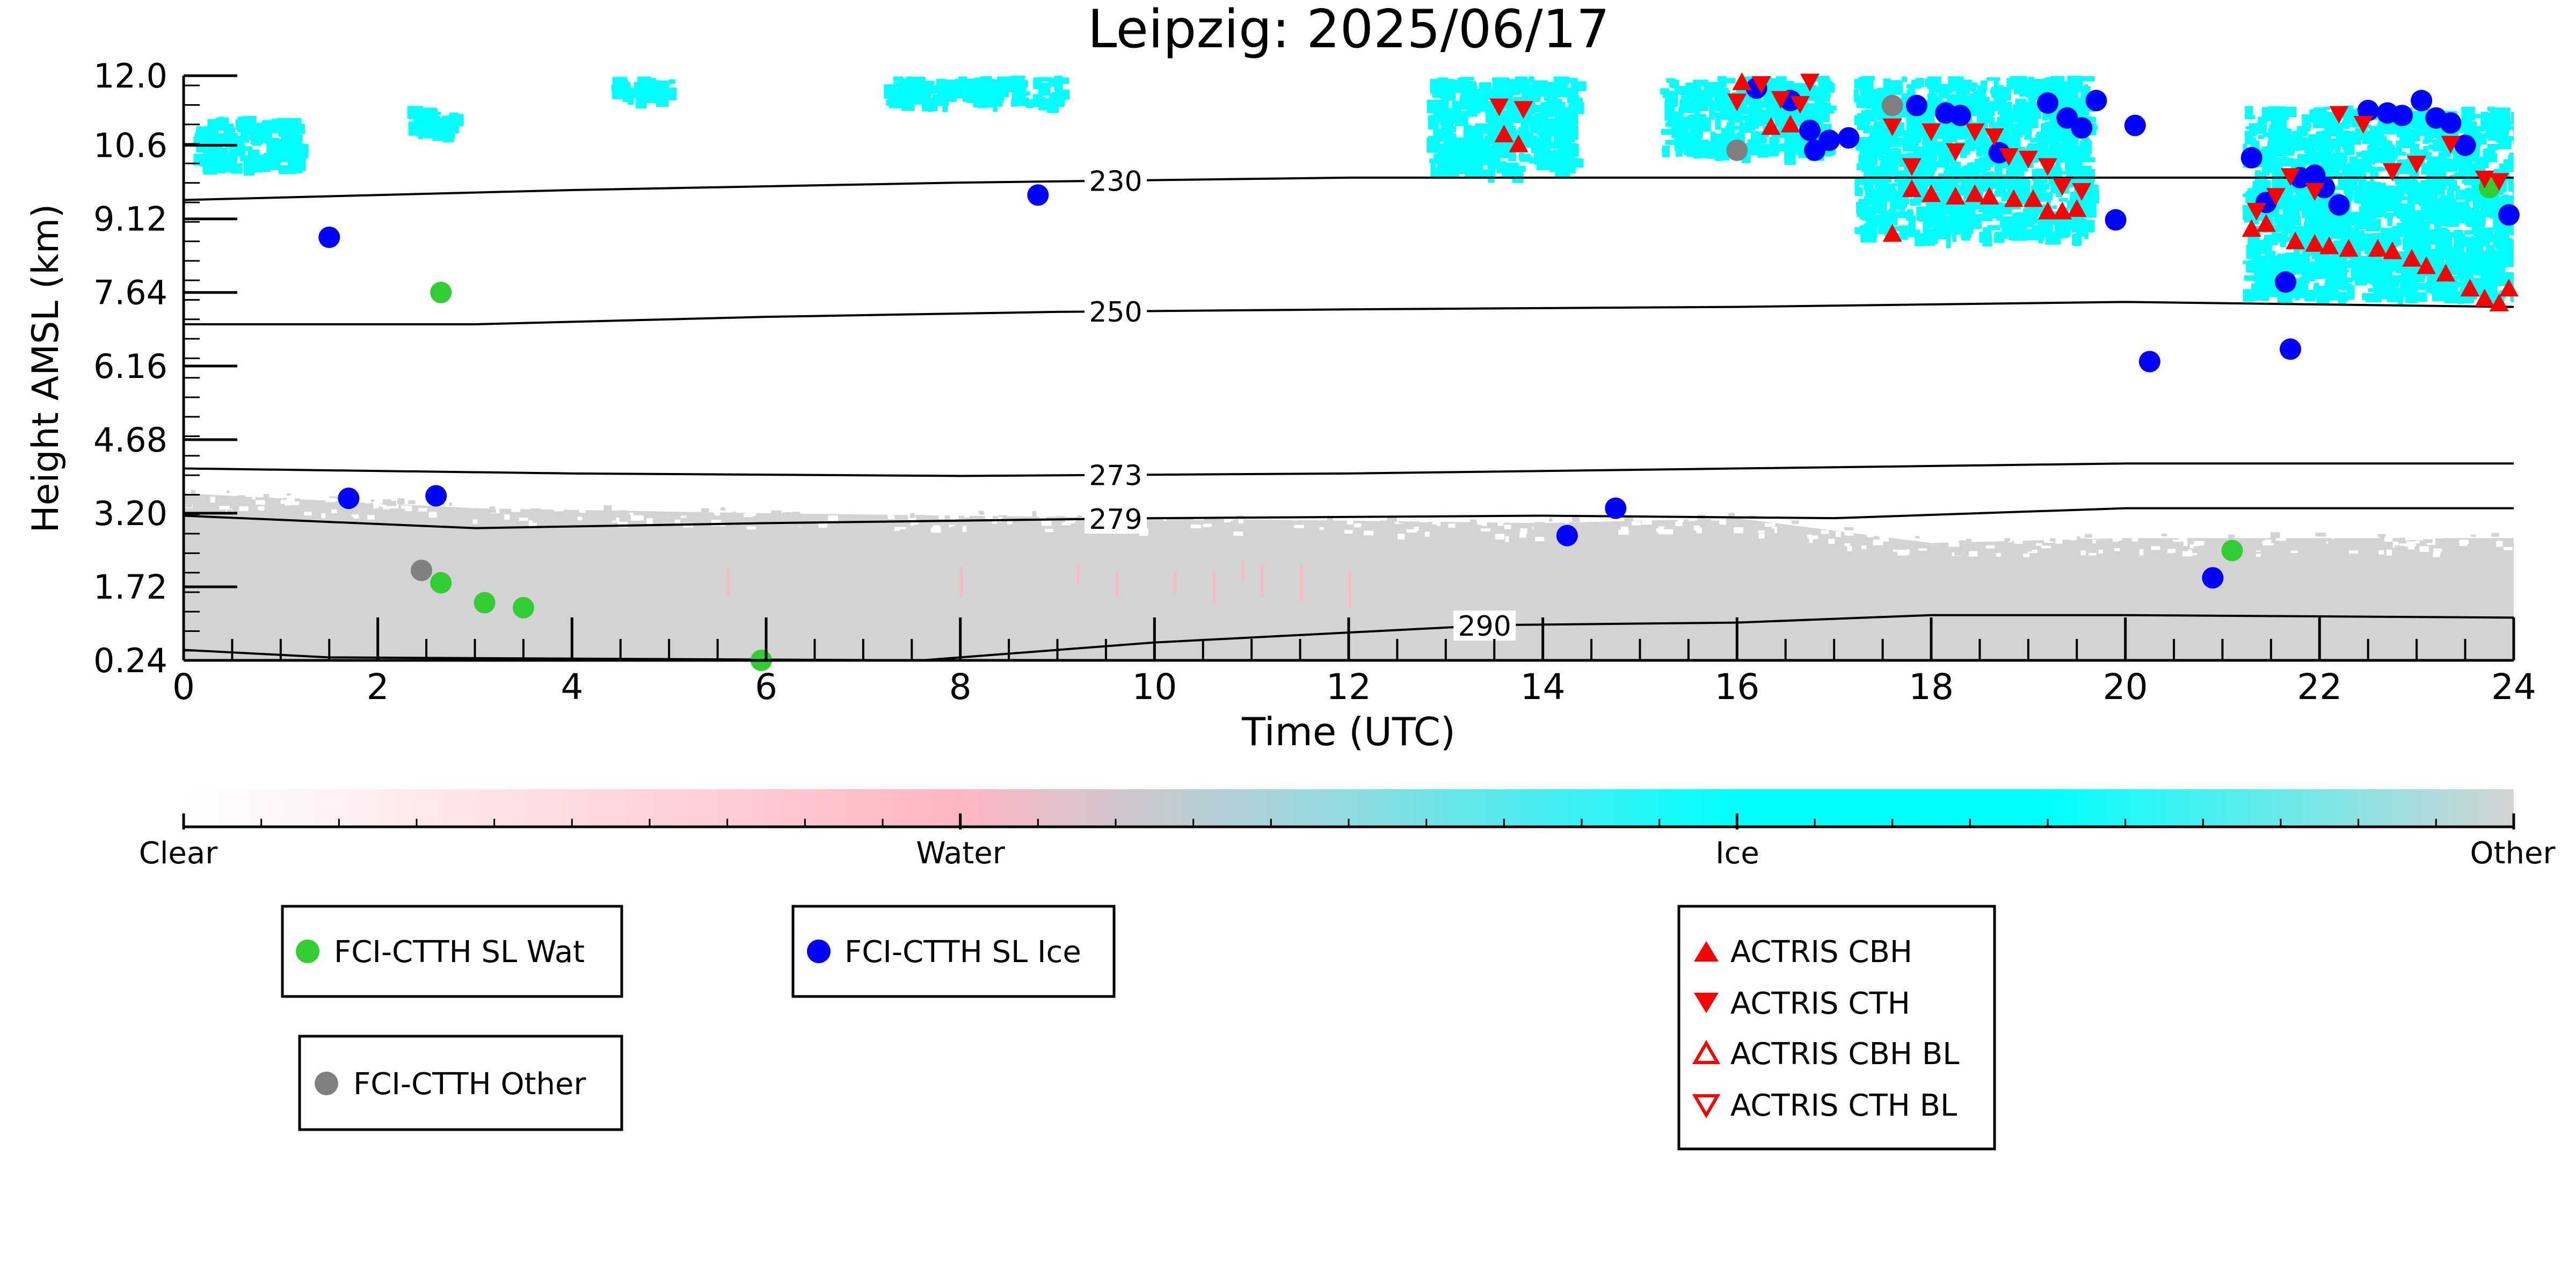 Image resolution: width=2576 pixels, height=1288 pixels. I want to click on legend-other-marker, so click(326, 1083).